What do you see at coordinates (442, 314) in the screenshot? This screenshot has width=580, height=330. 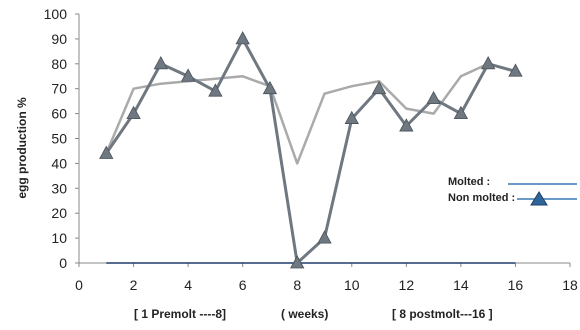 I see `x-sublabel-postmolt: [ 8 postmolt---16 ]` at bounding box center [442, 314].